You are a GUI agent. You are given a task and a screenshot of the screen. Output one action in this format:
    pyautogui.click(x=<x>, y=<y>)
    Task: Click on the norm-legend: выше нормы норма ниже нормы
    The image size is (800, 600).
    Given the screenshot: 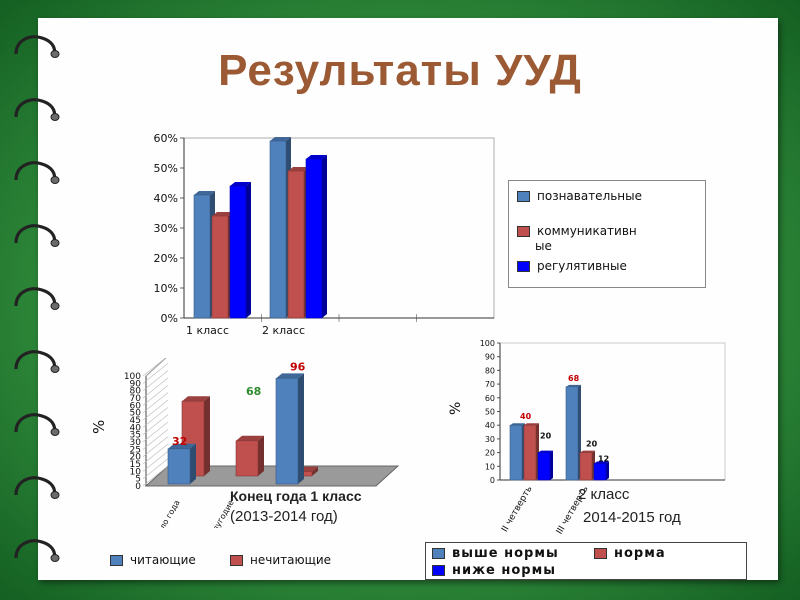 What is the action you would take?
    pyautogui.click(x=586, y=561)
    